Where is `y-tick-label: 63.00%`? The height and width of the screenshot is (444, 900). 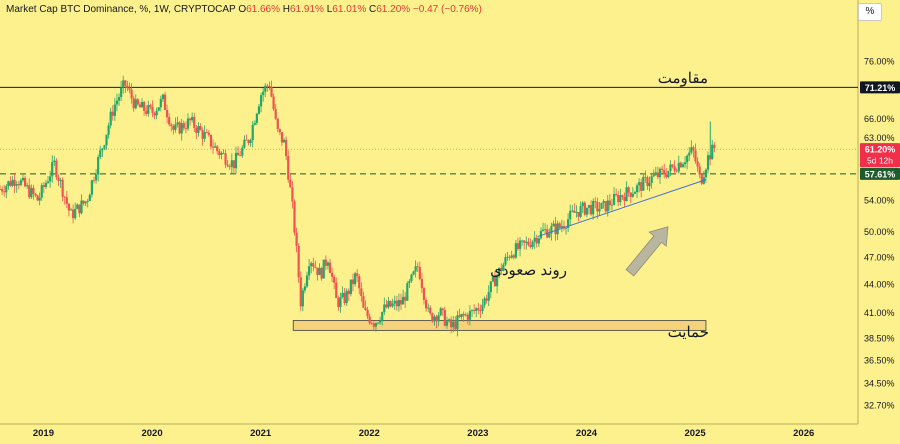 y-tick-label: 63.00% is located at coordinates (879, 138).